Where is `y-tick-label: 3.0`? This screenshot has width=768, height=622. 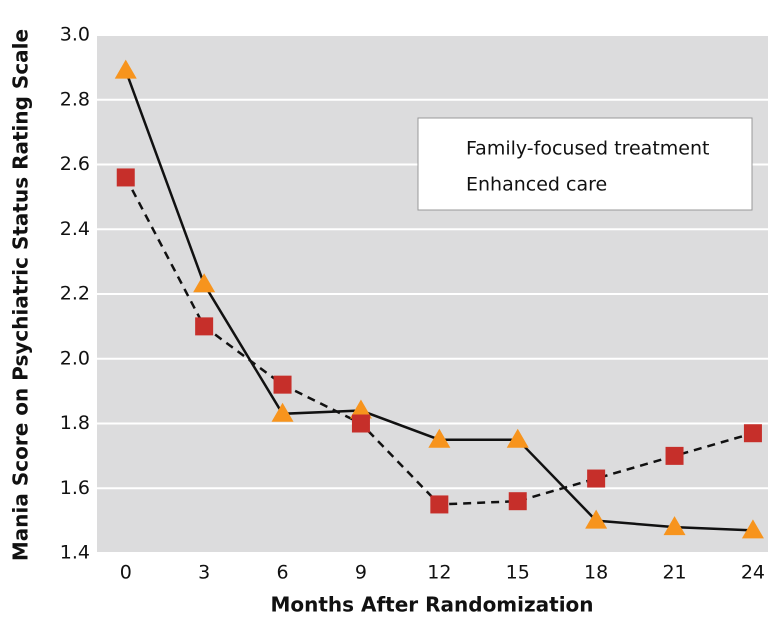
y-tick-label: 3.0 is located at coordinates (75, 35).